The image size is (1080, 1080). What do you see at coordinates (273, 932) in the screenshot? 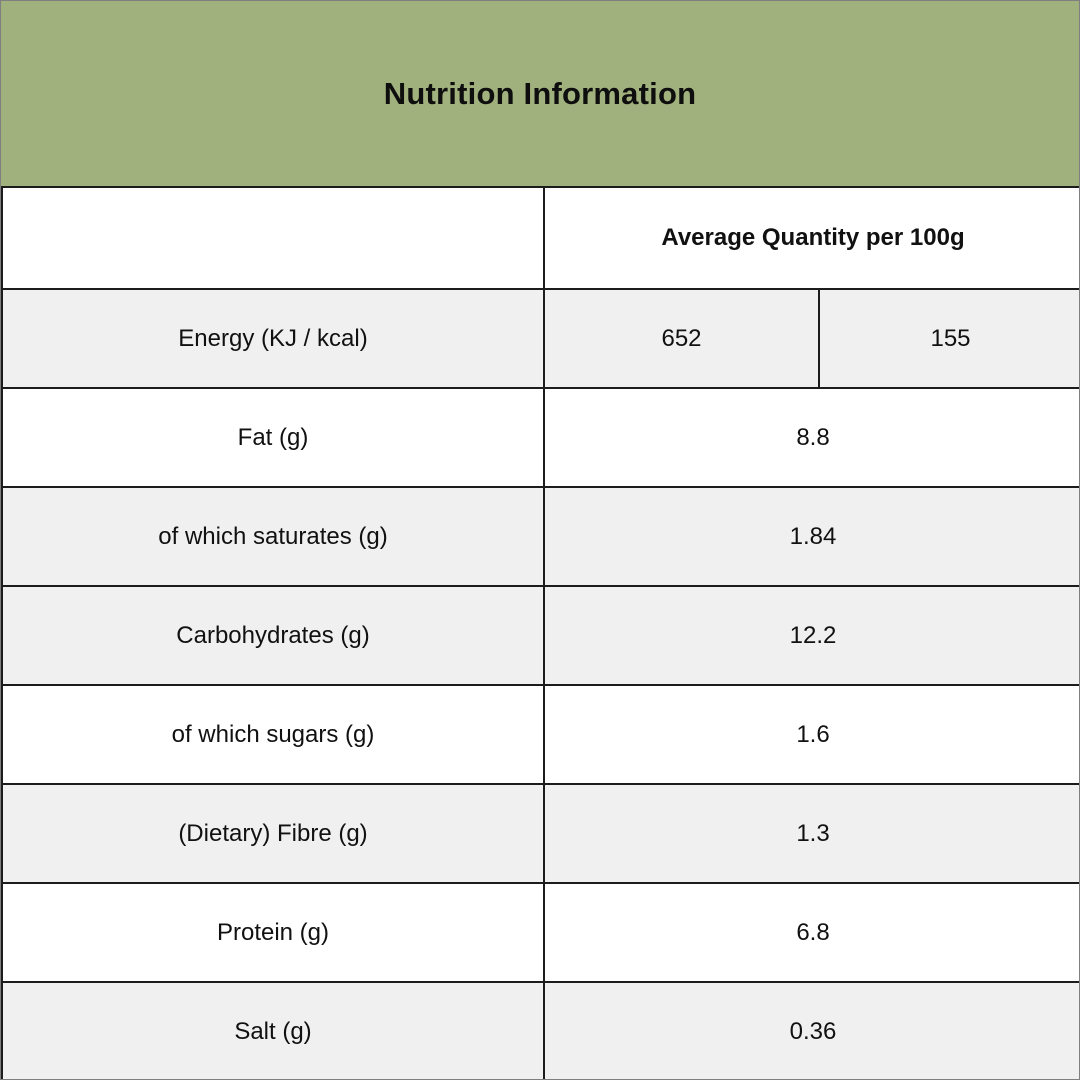
I see `row-label-protein: Protein (g)` at bounding box center [273, 932].